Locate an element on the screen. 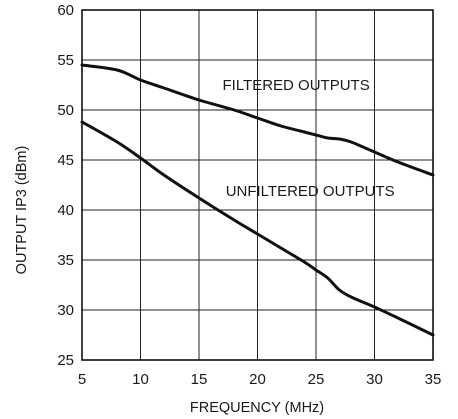 The image size is (458, 419). y-tick-labels: 25 30 35 40 45 50 55 60 is located at coordinates (65, 185).